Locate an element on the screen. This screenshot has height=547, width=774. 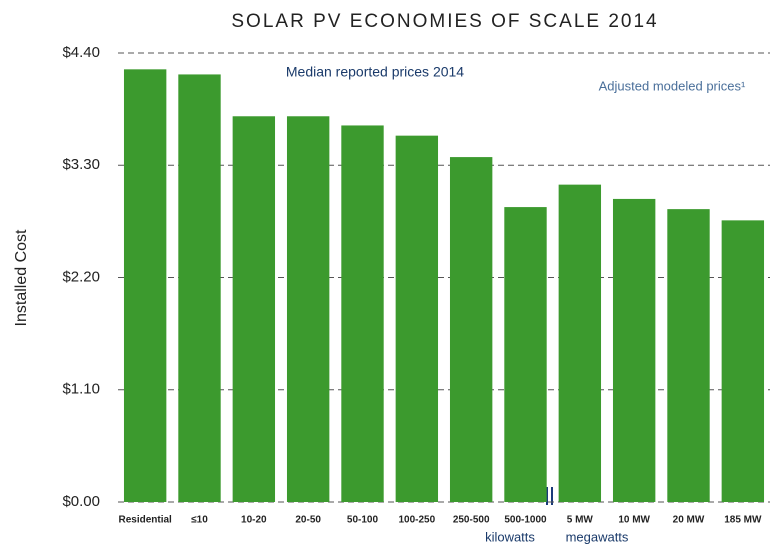
unit-label: megawatts is located at coordinates (597, 536).